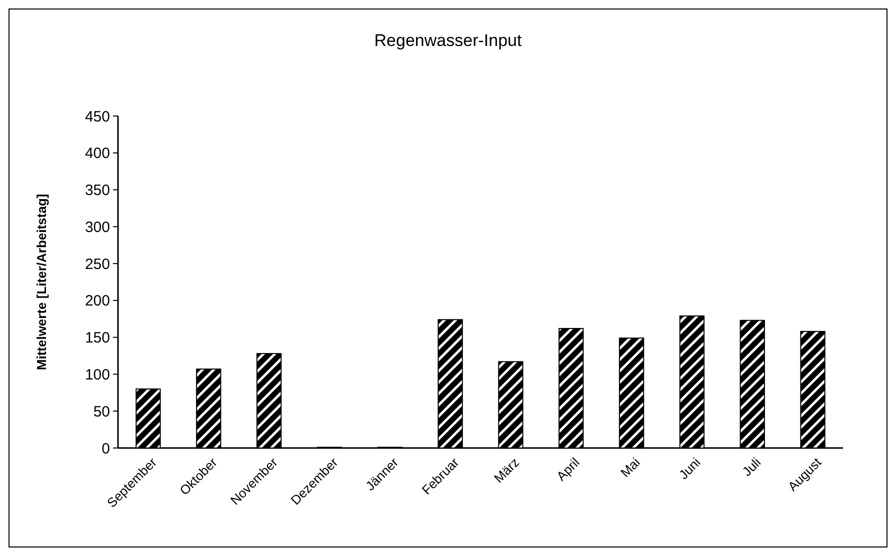 Image resolution: width=891 pixels, height=557 pixels. Describe the element at coordinates (41, 282) in the screenshot. I see `y-axis-title: Mittelwerte [Liter/Arbeitstag]` at that location.